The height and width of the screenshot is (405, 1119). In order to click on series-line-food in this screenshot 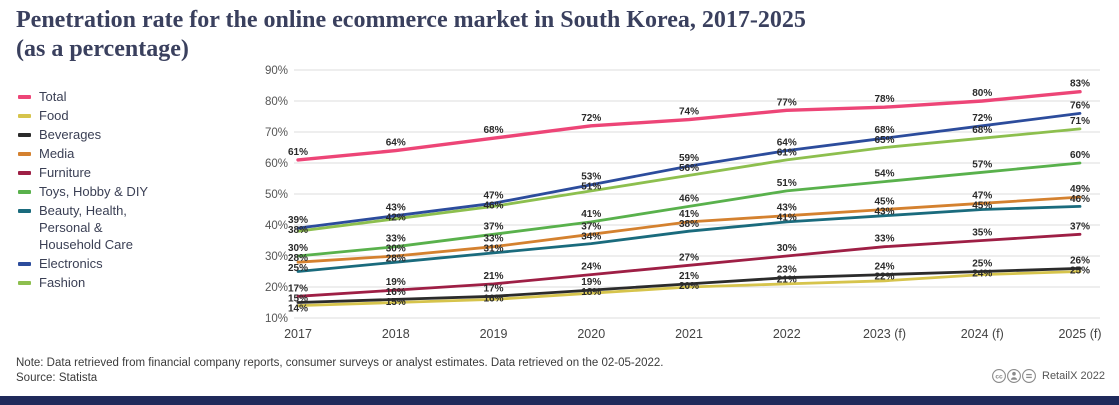, I will do `click(689, 289)`.